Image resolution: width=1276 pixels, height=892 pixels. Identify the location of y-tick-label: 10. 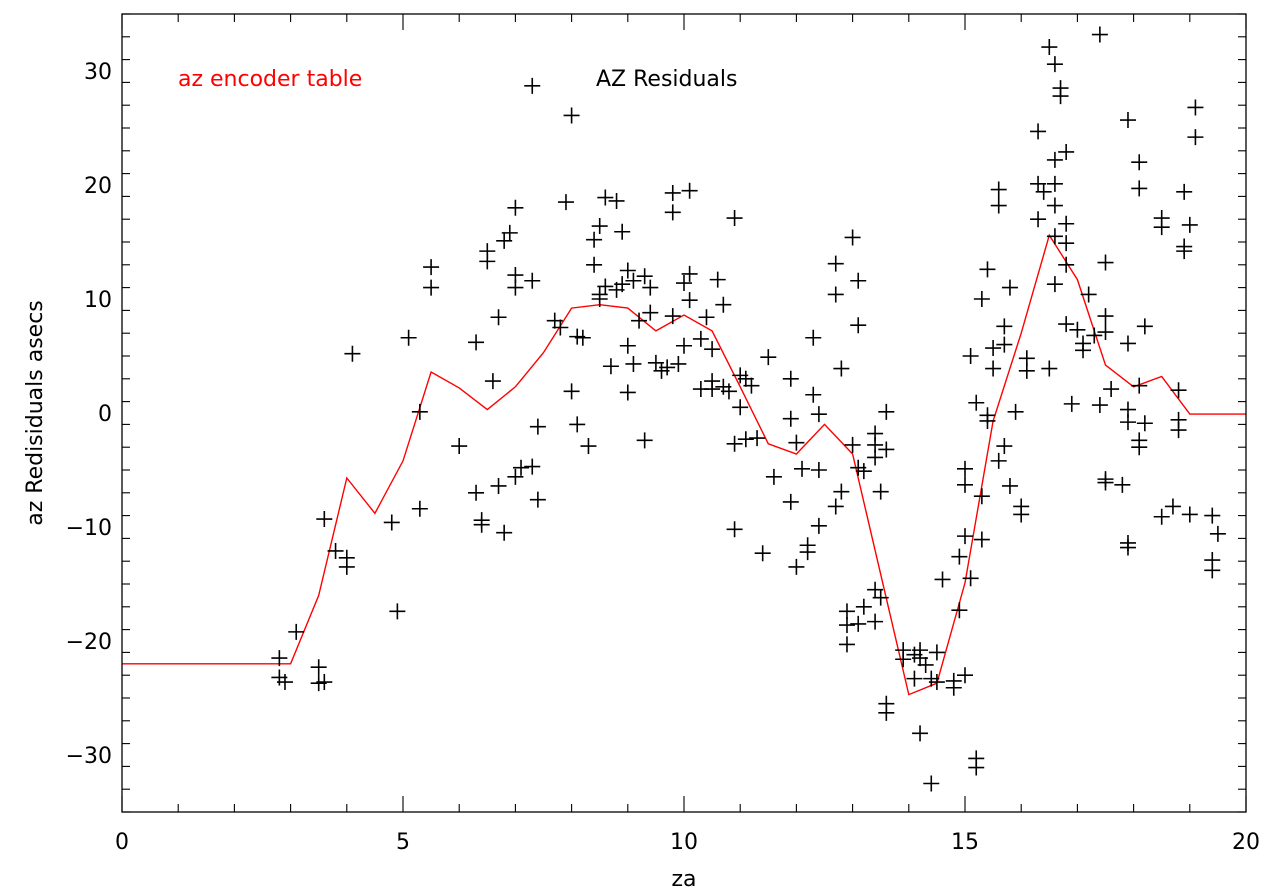
(98, 300).